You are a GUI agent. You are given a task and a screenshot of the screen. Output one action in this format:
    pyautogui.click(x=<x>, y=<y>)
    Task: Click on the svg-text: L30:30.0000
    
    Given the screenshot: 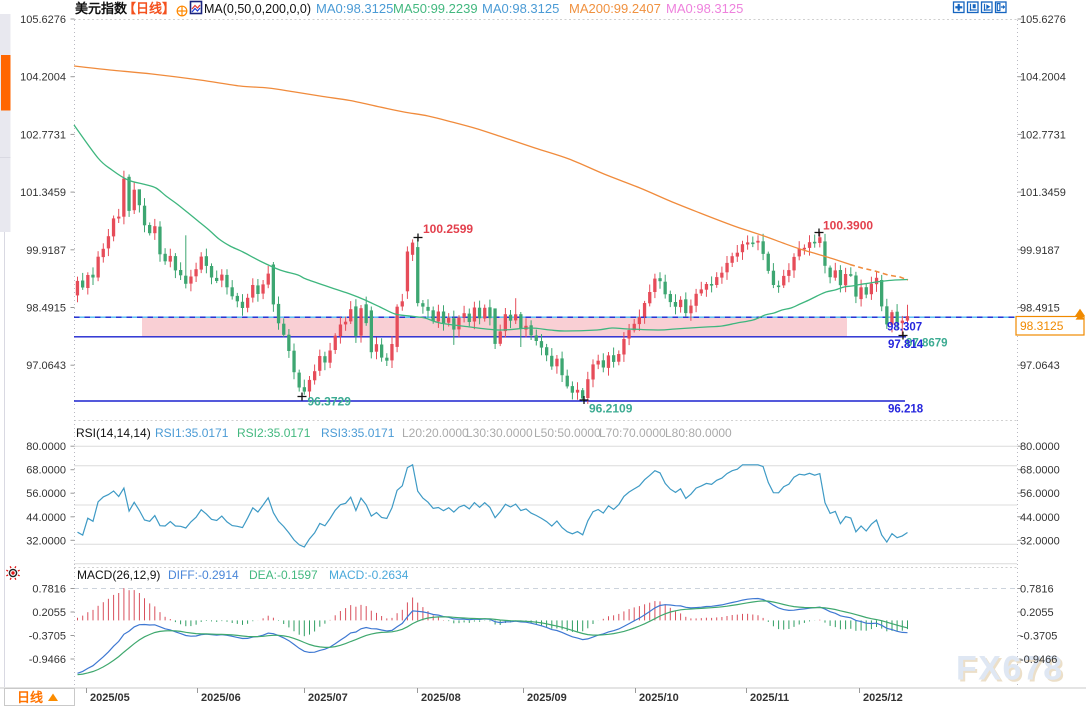 What is the action you would take?
    pyautogui.click(x=499, y=433)
    